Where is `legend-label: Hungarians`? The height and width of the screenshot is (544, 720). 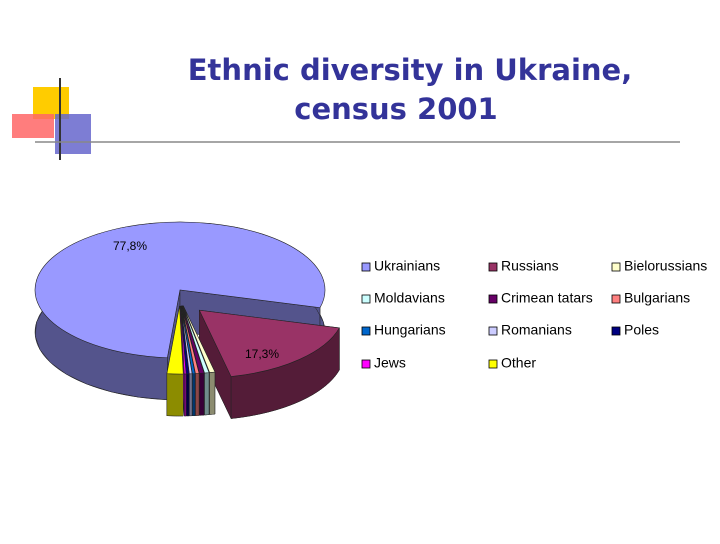
legend-label: Hungarians is located at coordinates (410, 330).